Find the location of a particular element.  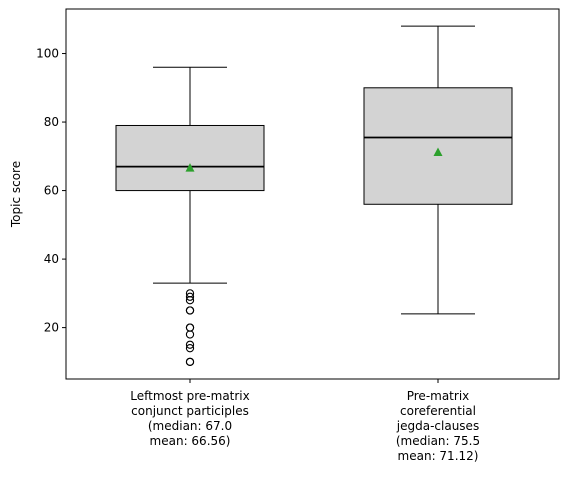

x-tick-label-line: jegda-clauses is located at coordinates (437, 426).